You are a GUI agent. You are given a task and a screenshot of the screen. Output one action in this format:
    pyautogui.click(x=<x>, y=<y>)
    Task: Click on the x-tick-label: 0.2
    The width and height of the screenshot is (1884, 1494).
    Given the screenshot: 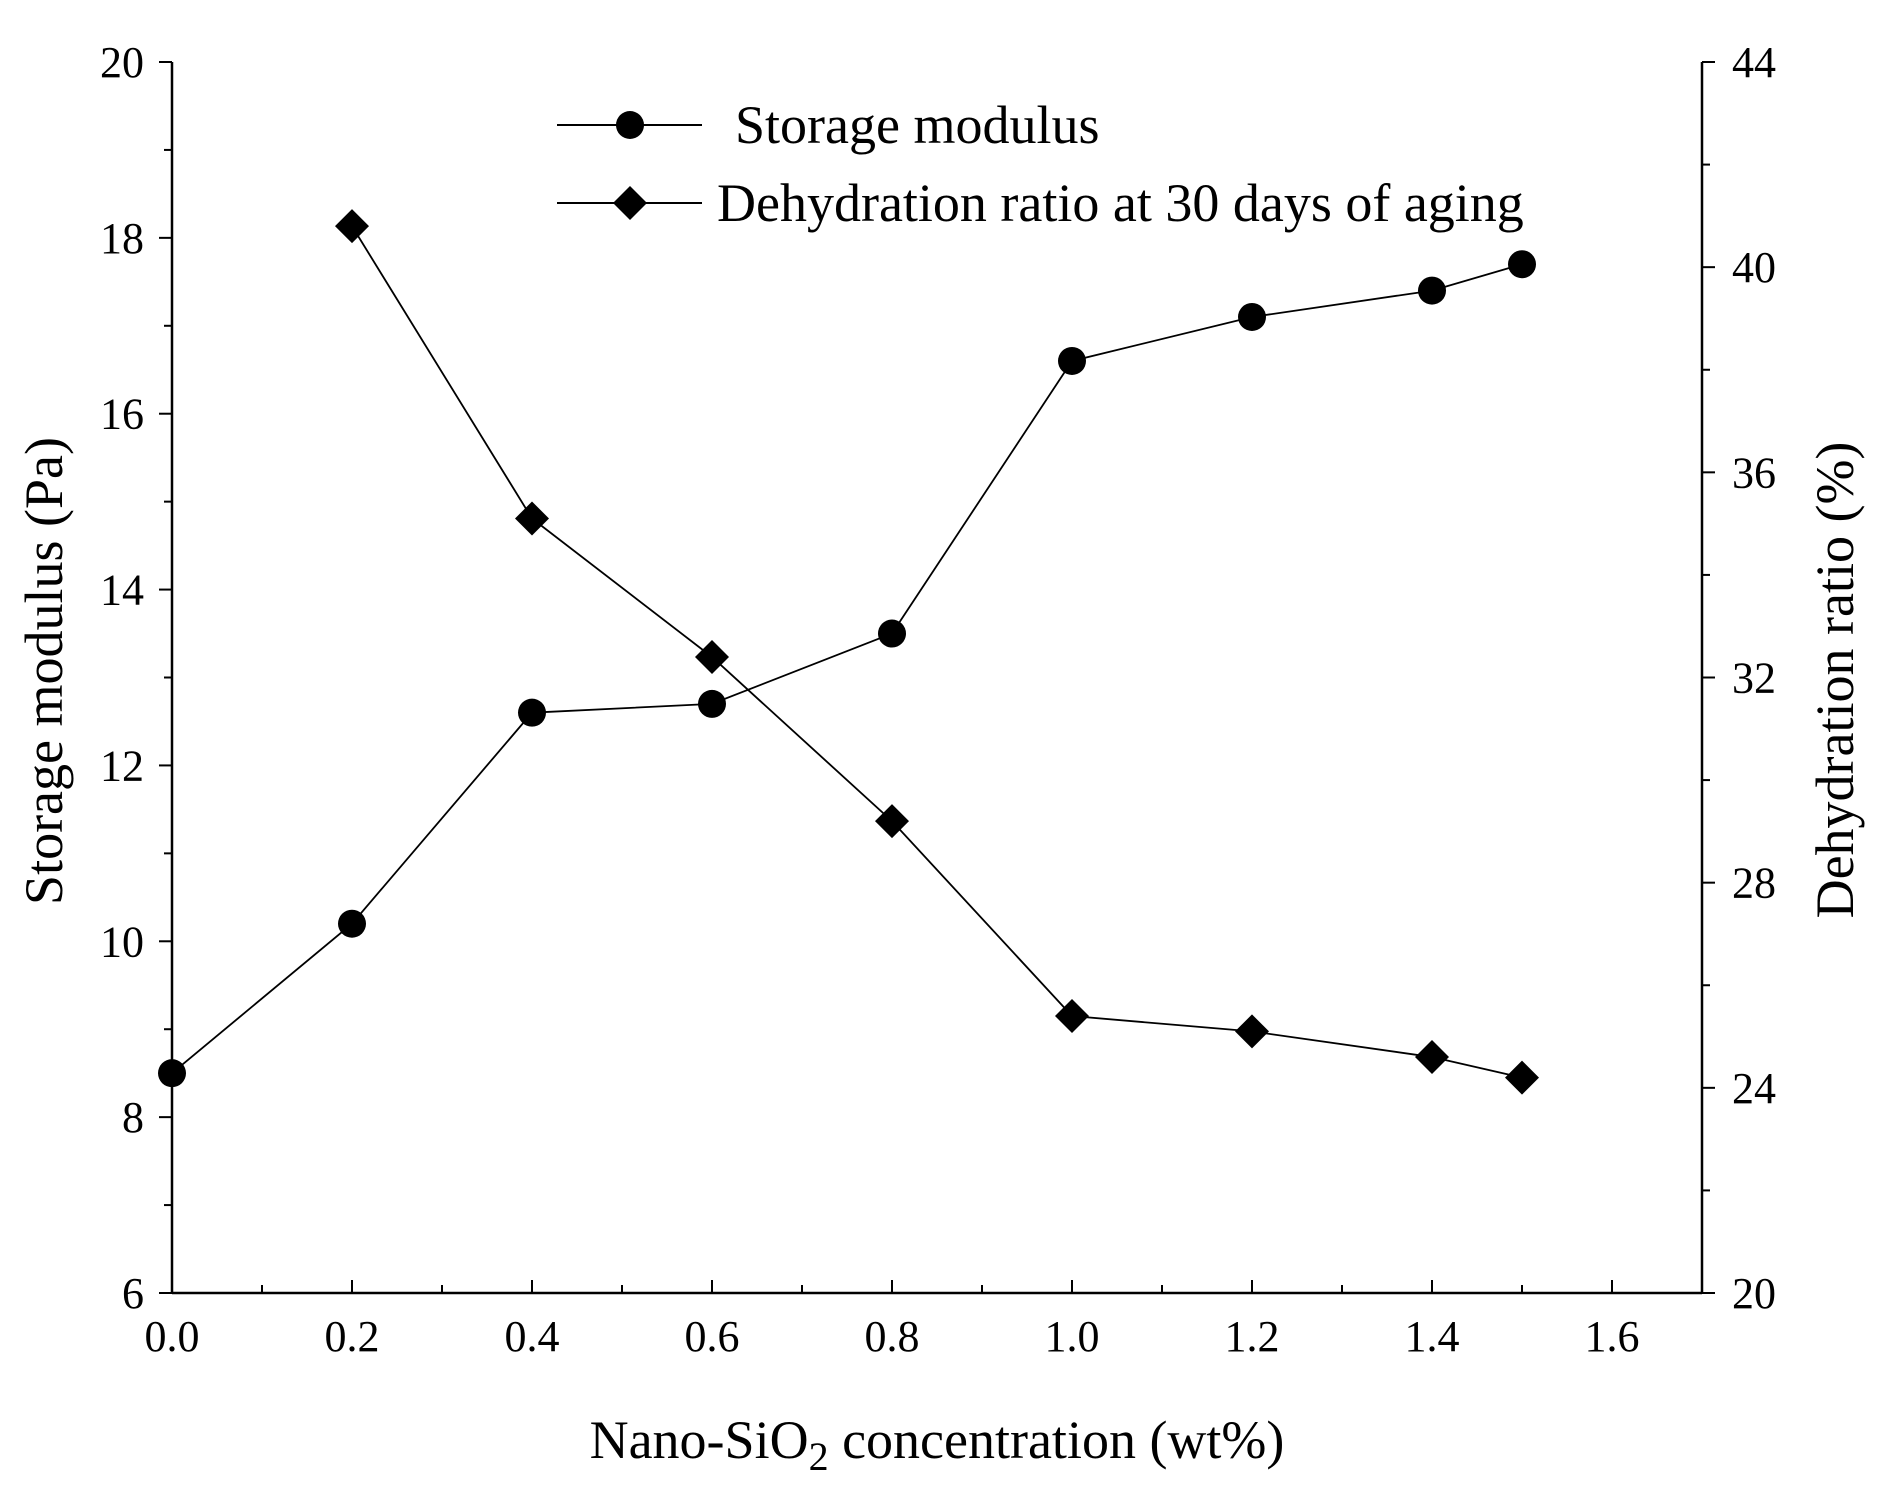 What is the action you would take?
    pyautogui.click(x=352, y=1336)
    